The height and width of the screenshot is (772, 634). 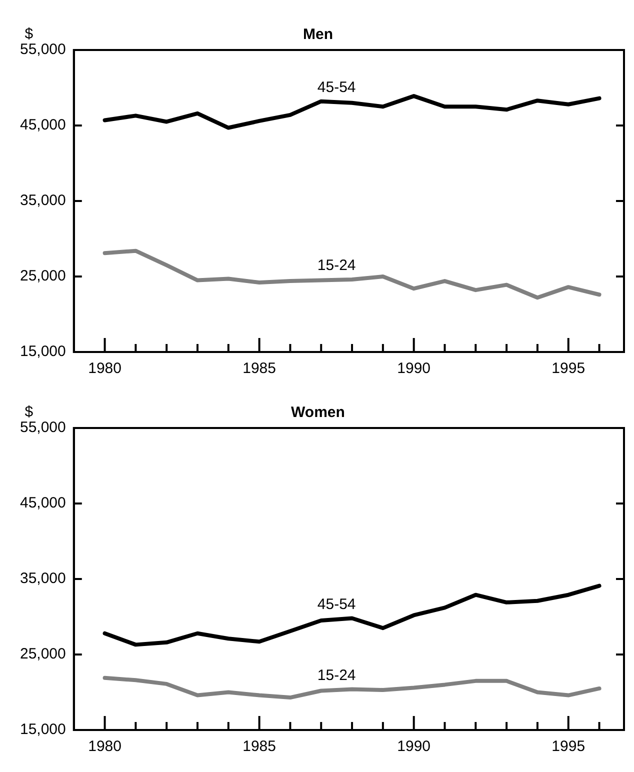 What do you see at coordinates (318, 413) in the screenshot?
I see `chart-title: Women` at bounding box center [318, 413].